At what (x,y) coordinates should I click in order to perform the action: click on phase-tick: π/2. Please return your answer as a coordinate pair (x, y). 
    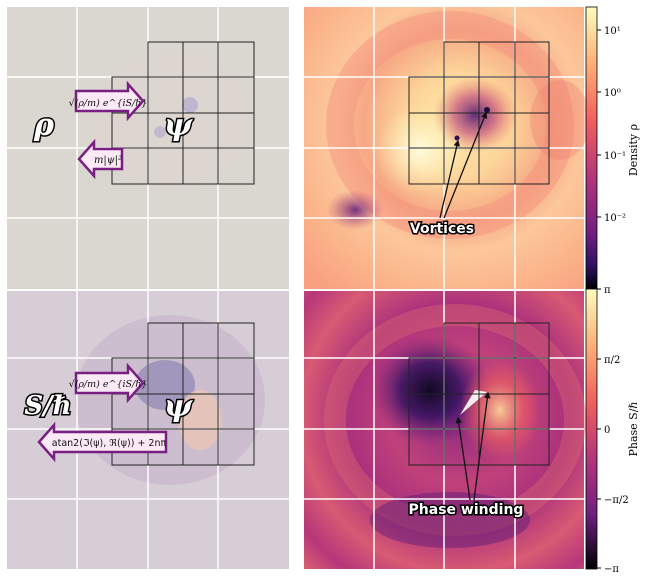
    Looking at the image, I should click on (612, 360).